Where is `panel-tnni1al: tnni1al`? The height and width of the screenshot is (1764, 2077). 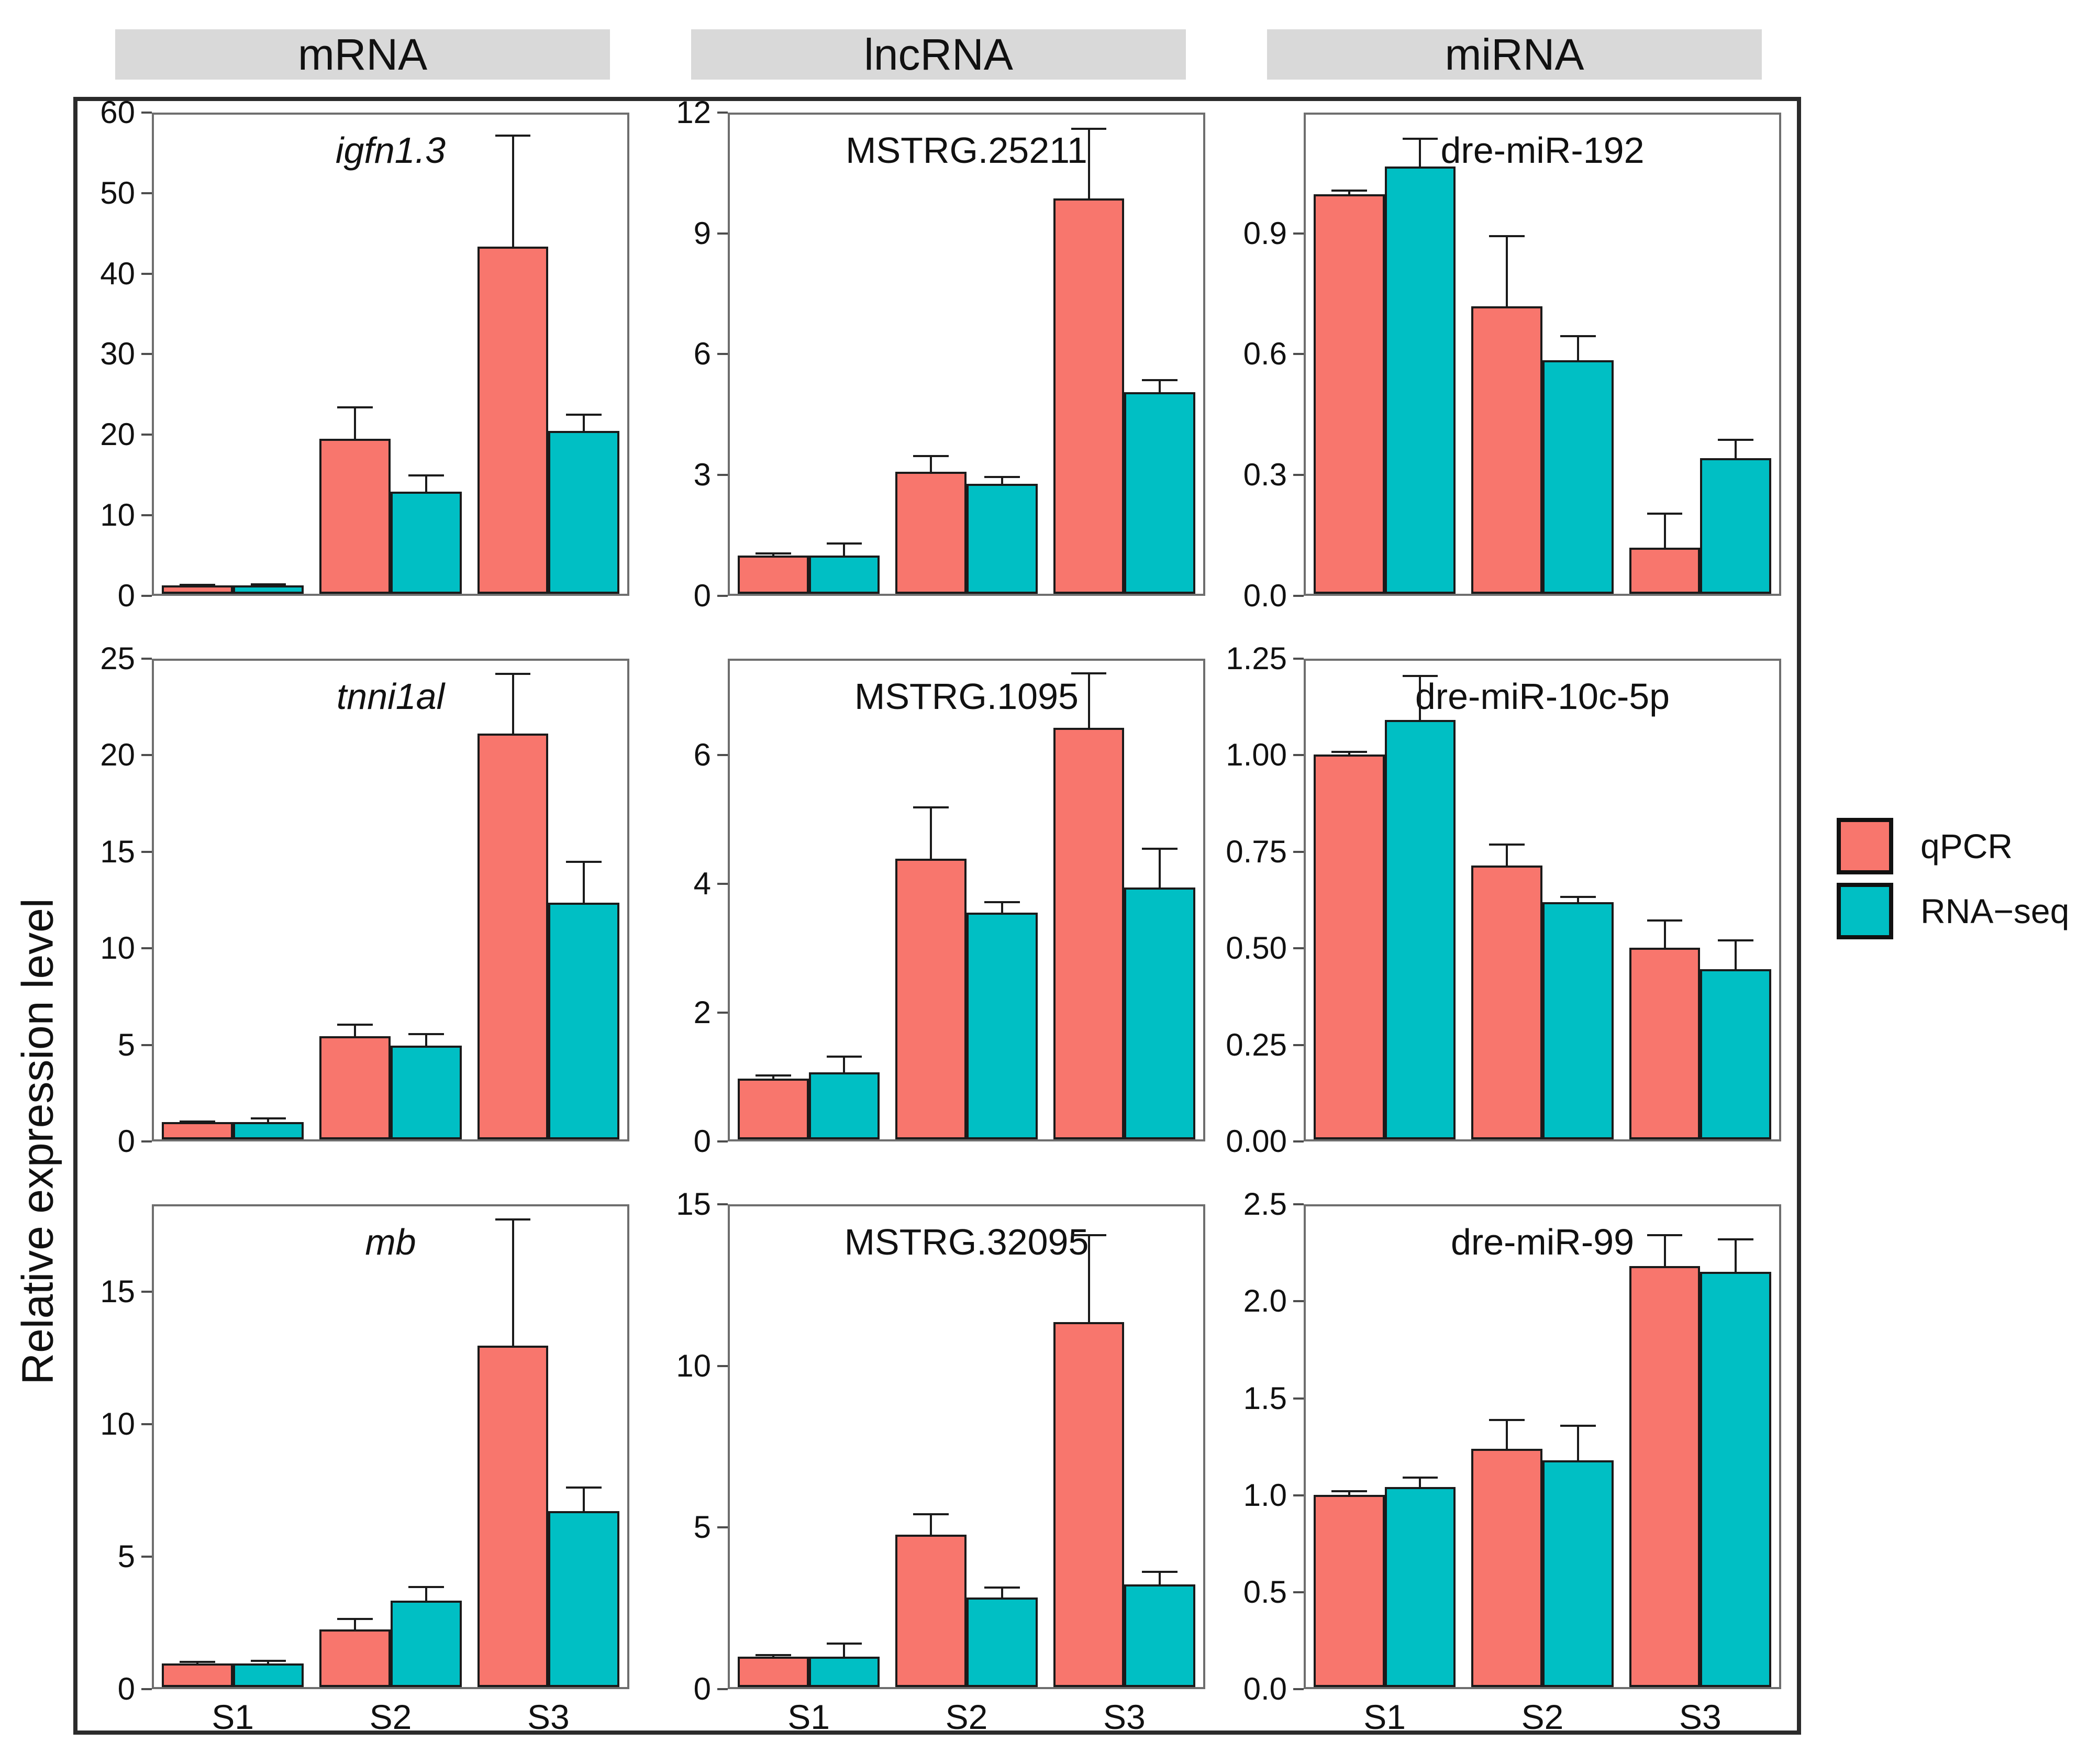 panel-tnni1al: tnni1al is located at coordinates (390, 900).